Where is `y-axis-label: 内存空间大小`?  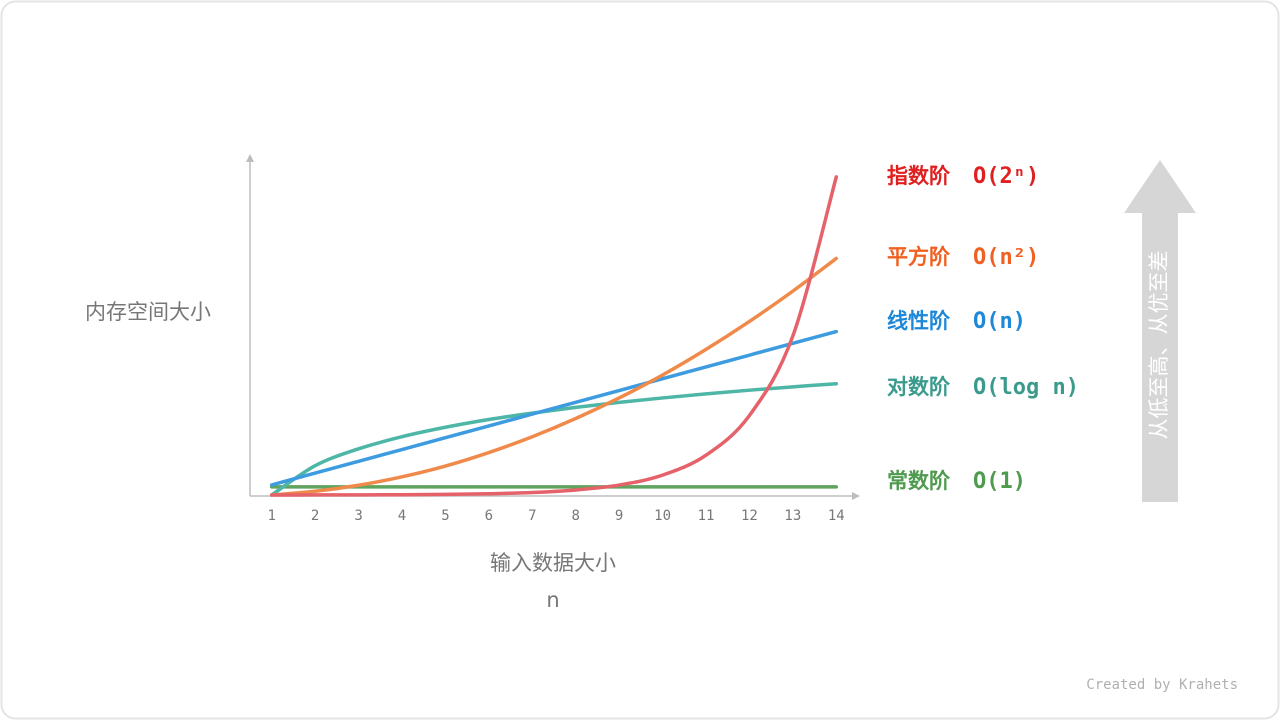 y-axis-label: 内存空间大小 is located at coordinates (148, 312).